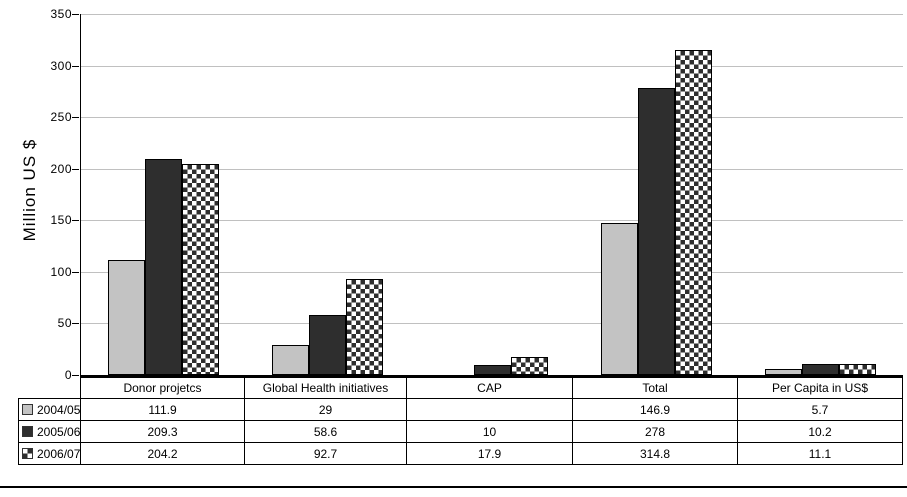 The image size is (907, 497). I want to click on y-tick-label: 150, so click(61, 220).